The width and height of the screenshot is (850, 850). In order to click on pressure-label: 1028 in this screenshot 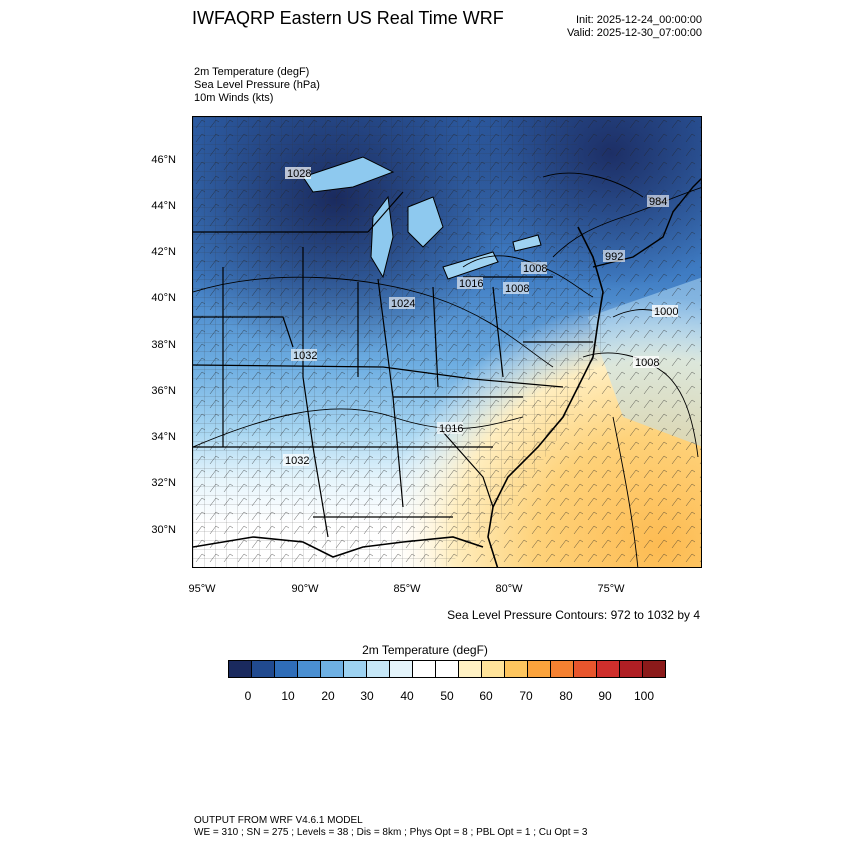, I will do `click(299, 174)`.